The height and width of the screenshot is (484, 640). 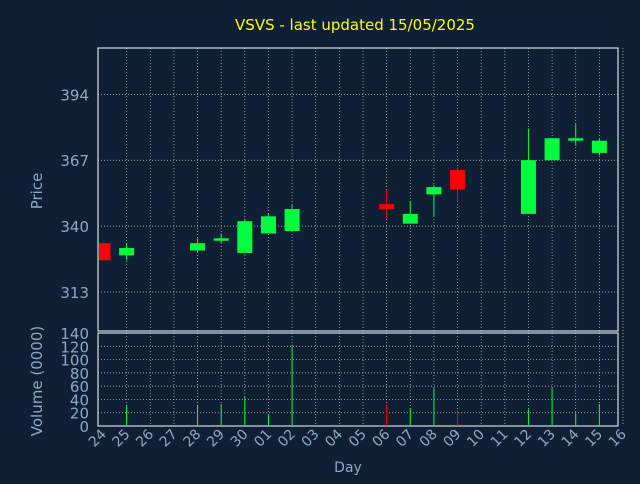 What do you see at coordinates (79, 387) in the screenshot?
I see `volume-tick-label: 60` at bounding box center [79, 387].